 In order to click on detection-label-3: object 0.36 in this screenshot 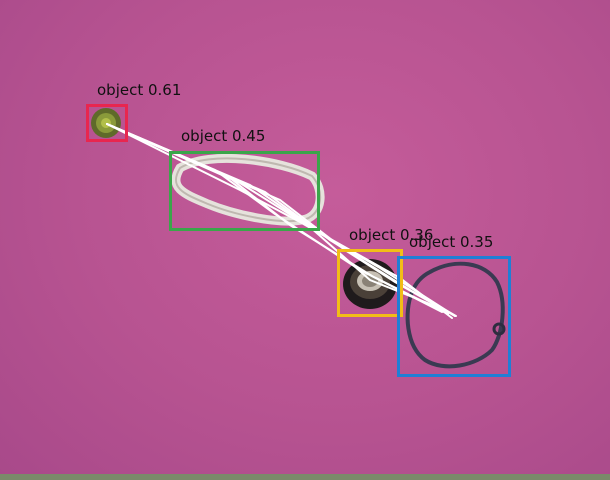, I will do `click(391, 235)`.